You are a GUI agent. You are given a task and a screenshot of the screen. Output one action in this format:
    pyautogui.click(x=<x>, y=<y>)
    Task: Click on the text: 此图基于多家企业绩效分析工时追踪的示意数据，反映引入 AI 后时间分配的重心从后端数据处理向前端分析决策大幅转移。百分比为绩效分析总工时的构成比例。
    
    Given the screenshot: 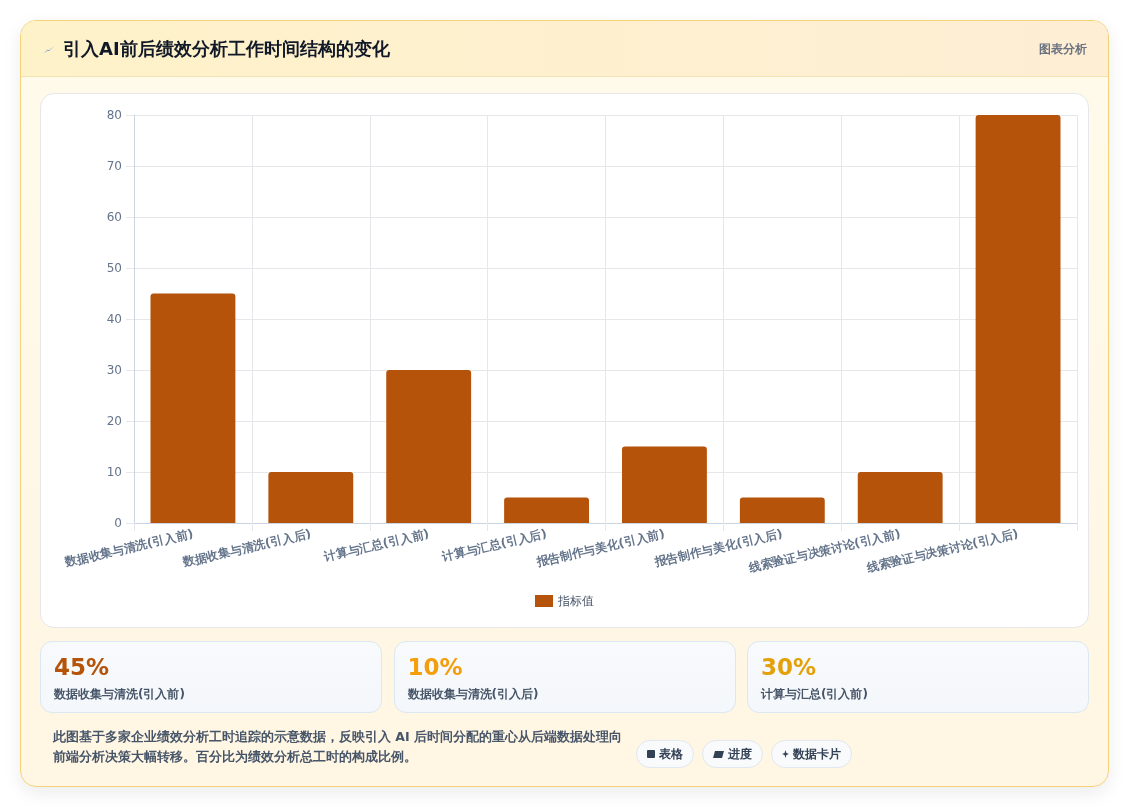 What is the action you would take?
    pyautogui.click(x=338, y=747)
    